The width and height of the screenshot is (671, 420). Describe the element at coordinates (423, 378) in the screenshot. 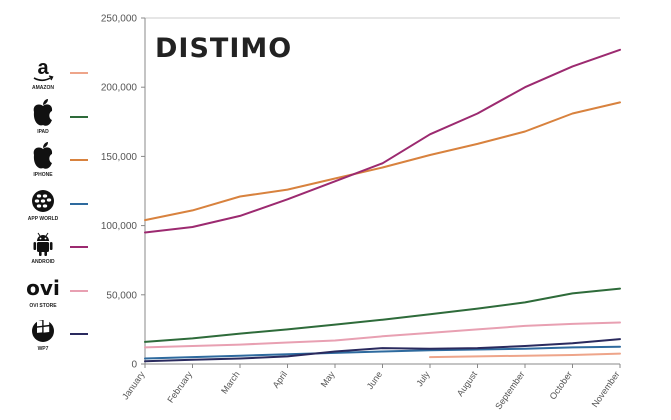

I see `x-tick-label: July` at that location.